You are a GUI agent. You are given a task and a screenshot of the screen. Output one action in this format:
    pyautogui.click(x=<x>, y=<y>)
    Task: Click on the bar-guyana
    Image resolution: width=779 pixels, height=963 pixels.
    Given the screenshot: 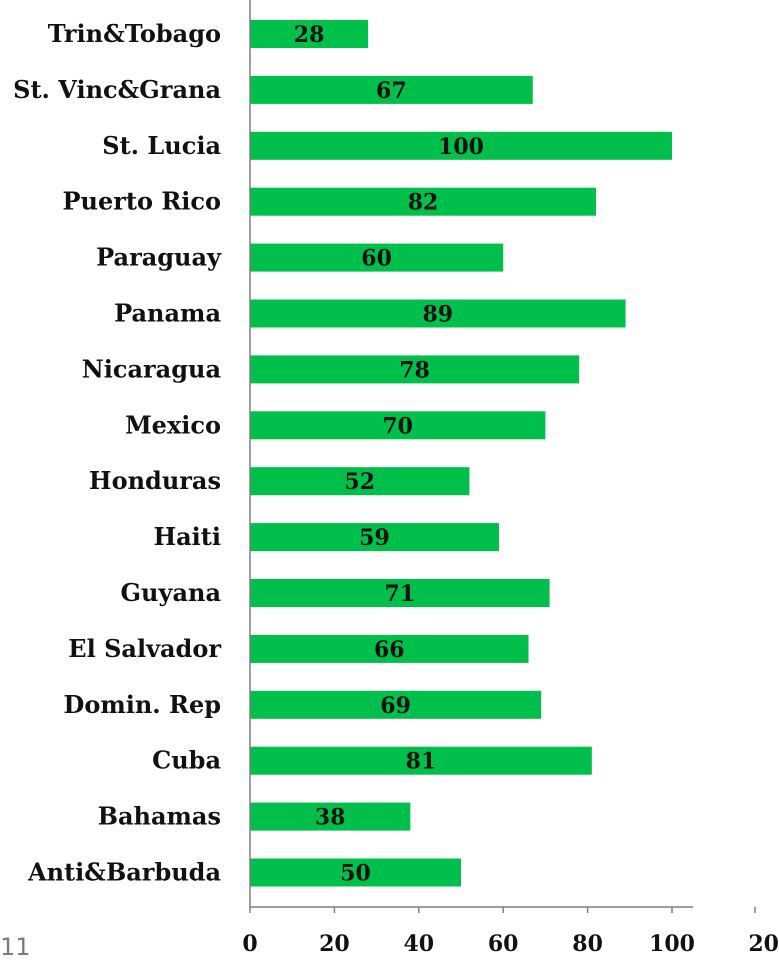 What is the action you would take?
    pyautogui.click(x=400, y=593)
    